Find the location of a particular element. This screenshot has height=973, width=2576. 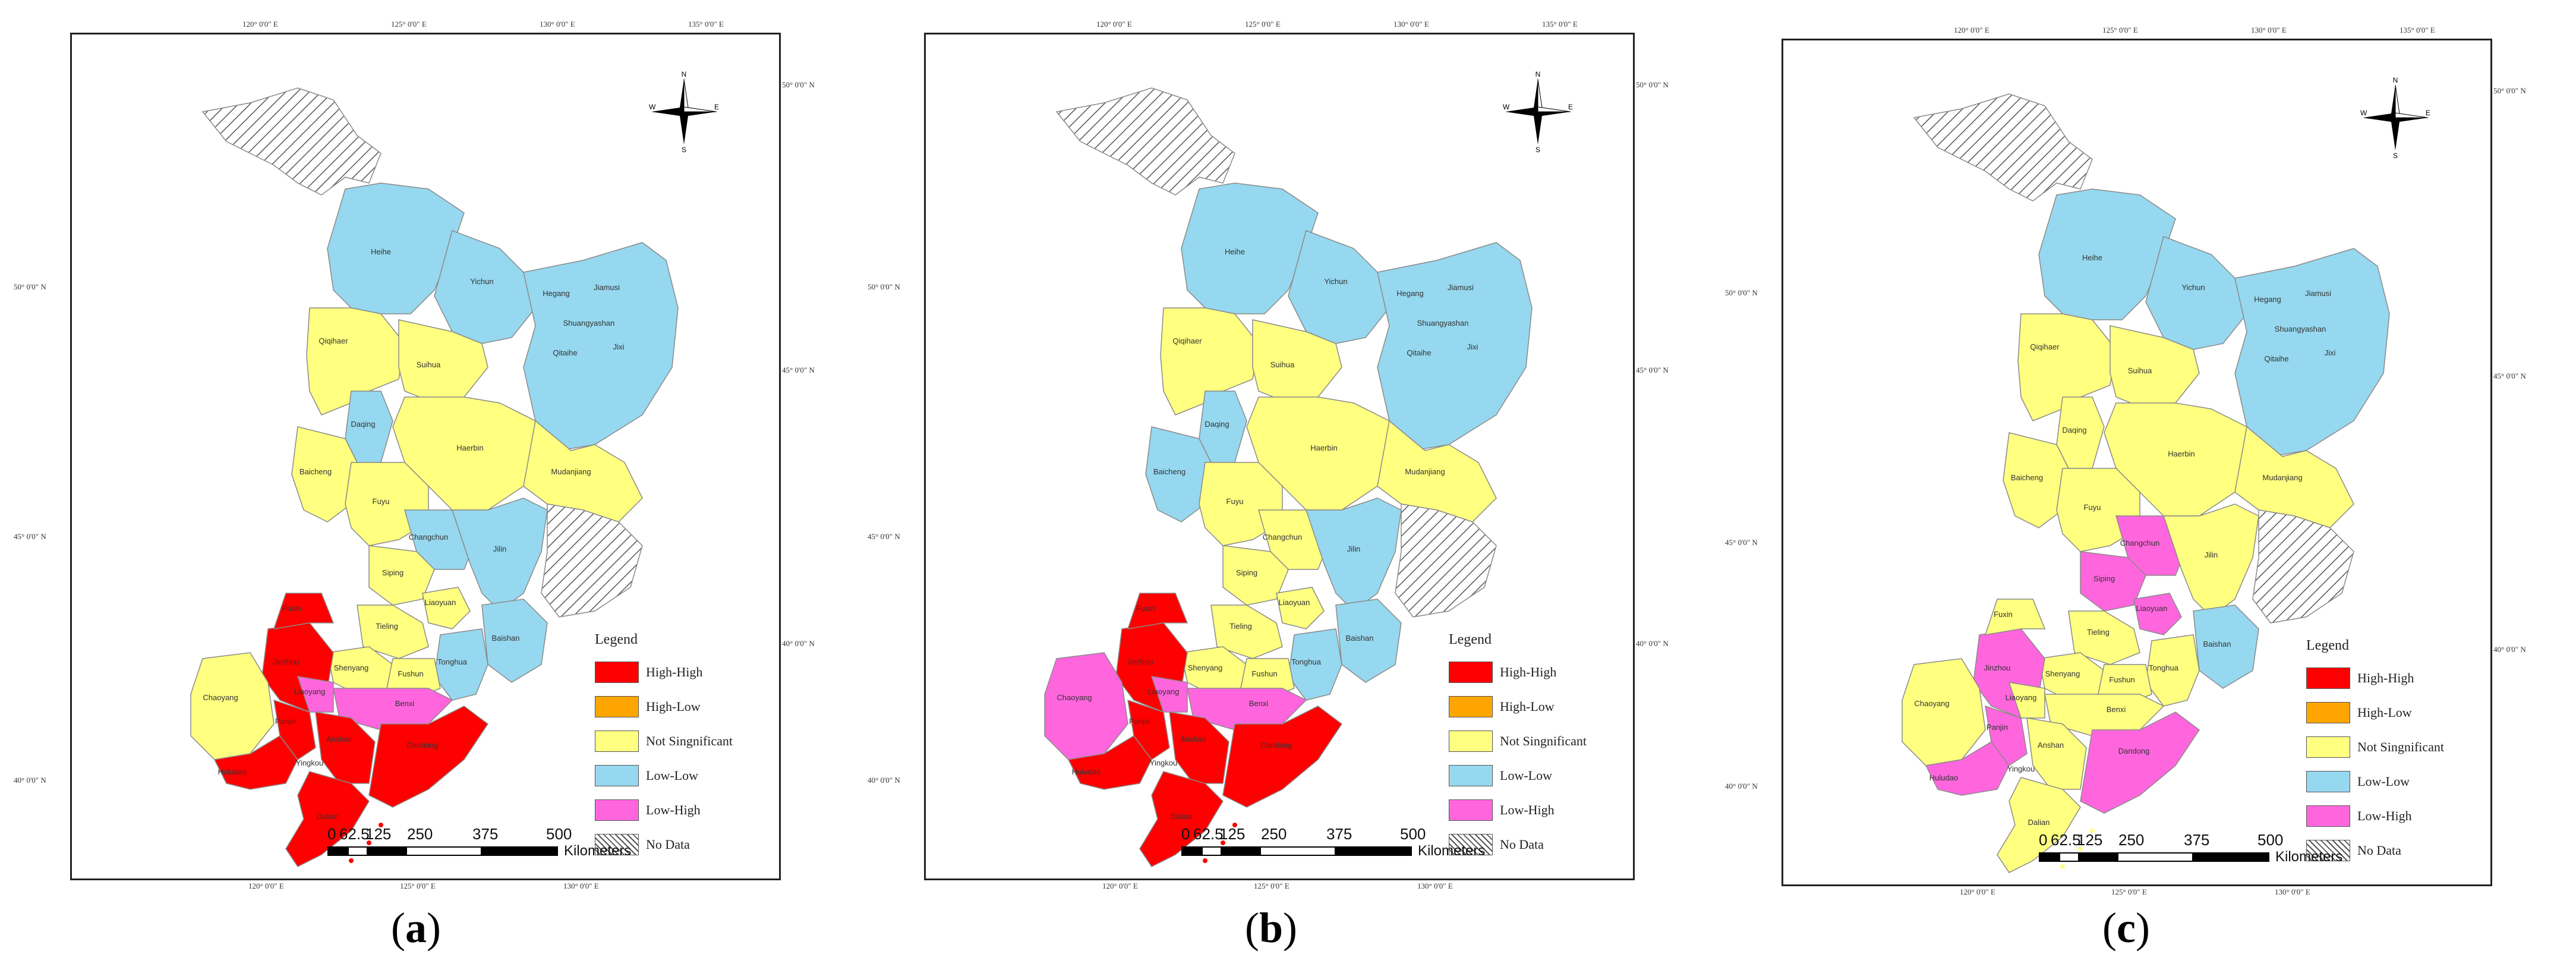

place-label: Hegang is located at coordinates (557, 293).